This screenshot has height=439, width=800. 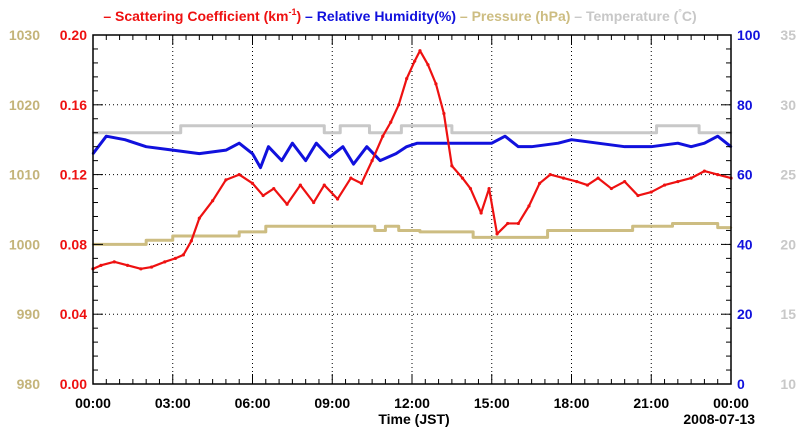 I want to click on x-axis-title: Time (JST), so click(x=413, y=419).